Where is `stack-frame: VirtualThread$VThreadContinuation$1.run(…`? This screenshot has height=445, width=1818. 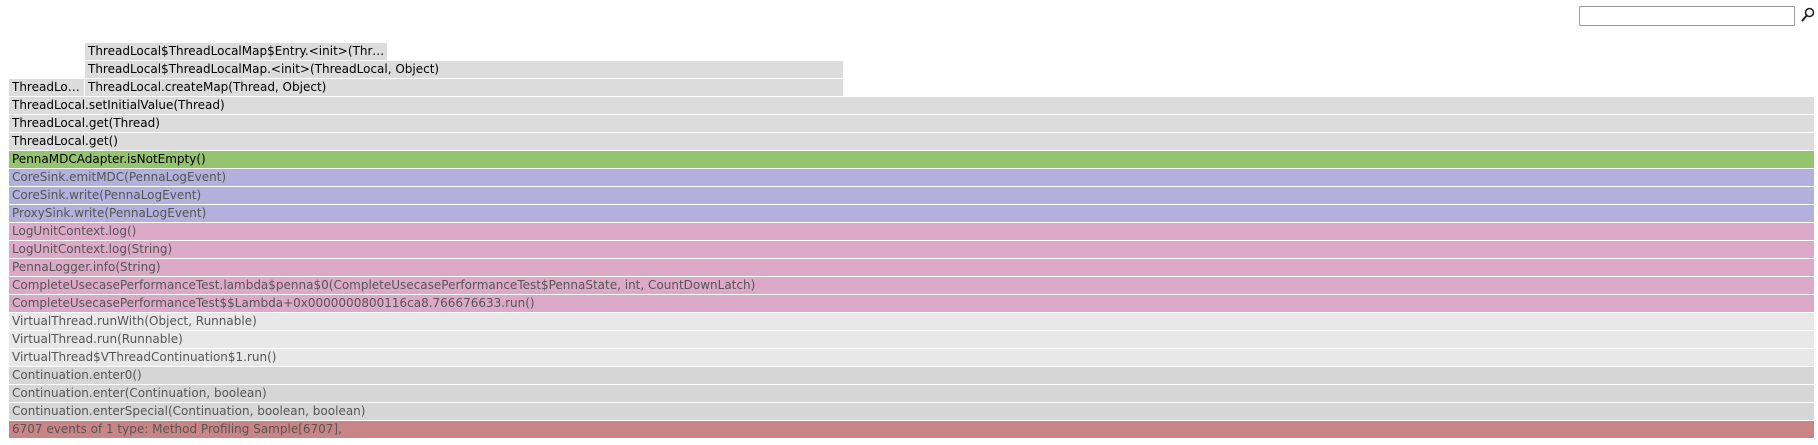
stack-frame: VirtualThread$VThreadContinuation$1.run(… is located at coordinates (912, 357).